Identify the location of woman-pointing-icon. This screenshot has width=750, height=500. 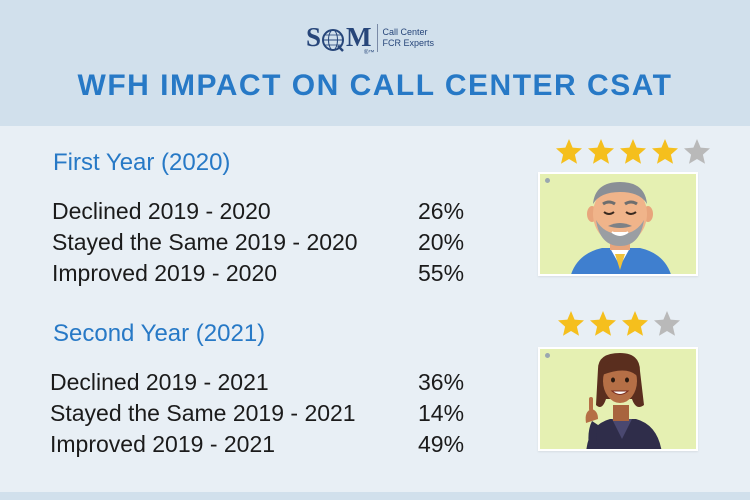
(623, 401).